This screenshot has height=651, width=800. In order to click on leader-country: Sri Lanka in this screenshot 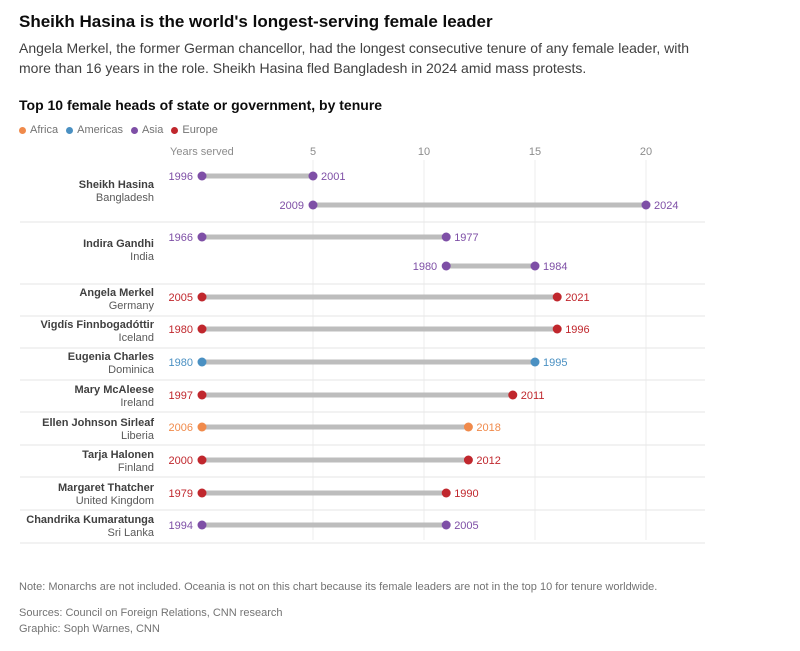, I will do `click(131, 533)`.